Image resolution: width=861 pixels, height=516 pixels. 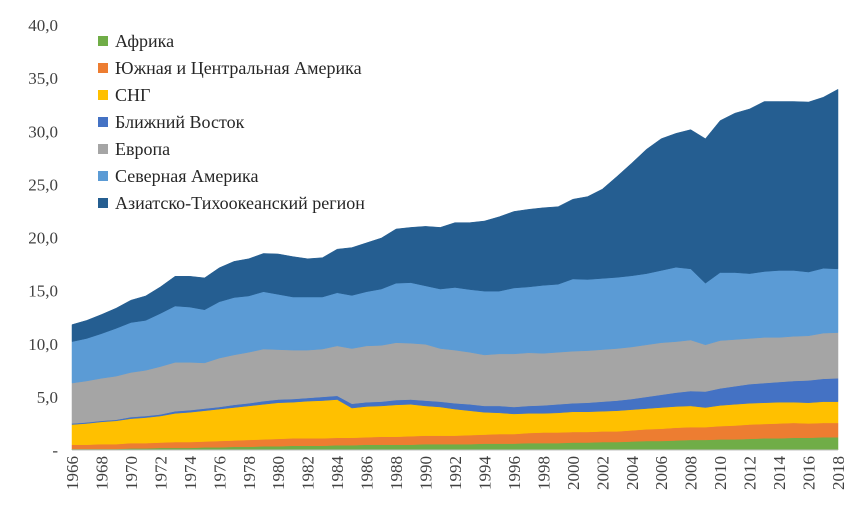 I want to click on x-tick-label: 1990, so click(x=426, y=473).